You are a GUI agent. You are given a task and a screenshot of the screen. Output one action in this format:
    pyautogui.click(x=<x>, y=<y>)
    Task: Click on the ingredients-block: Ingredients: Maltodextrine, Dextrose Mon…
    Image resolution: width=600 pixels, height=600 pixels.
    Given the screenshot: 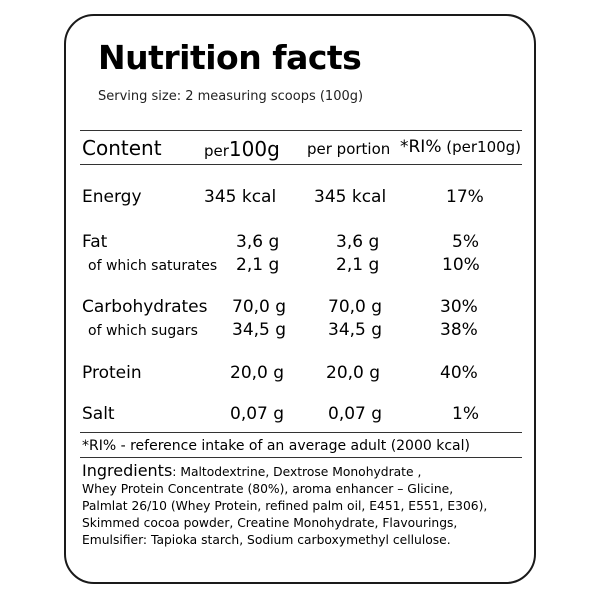 What is the action you would take?
    pyautogui.click(x=302, y=505)
    